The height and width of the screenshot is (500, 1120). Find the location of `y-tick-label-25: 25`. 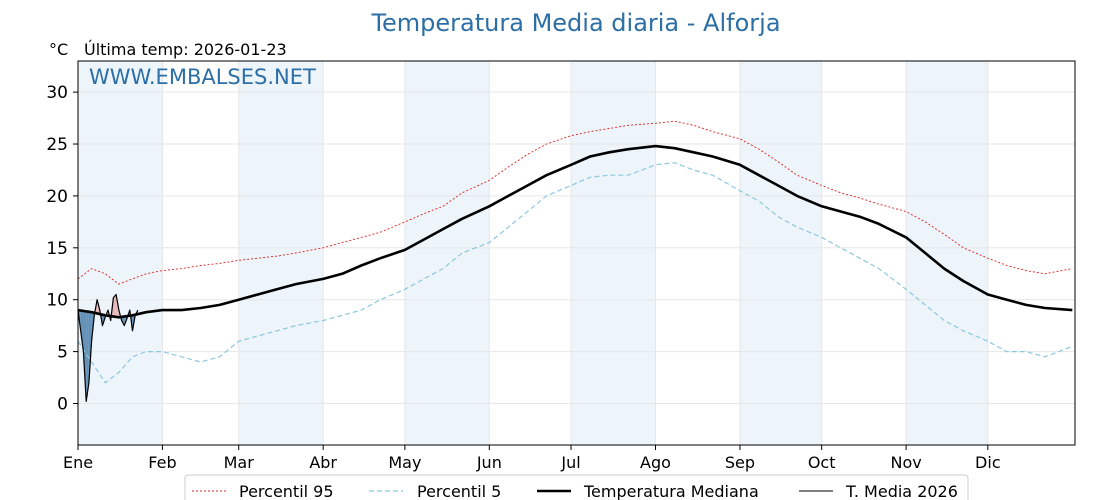

y-tick-label-25: 25 is located at coordinates (57, 145).